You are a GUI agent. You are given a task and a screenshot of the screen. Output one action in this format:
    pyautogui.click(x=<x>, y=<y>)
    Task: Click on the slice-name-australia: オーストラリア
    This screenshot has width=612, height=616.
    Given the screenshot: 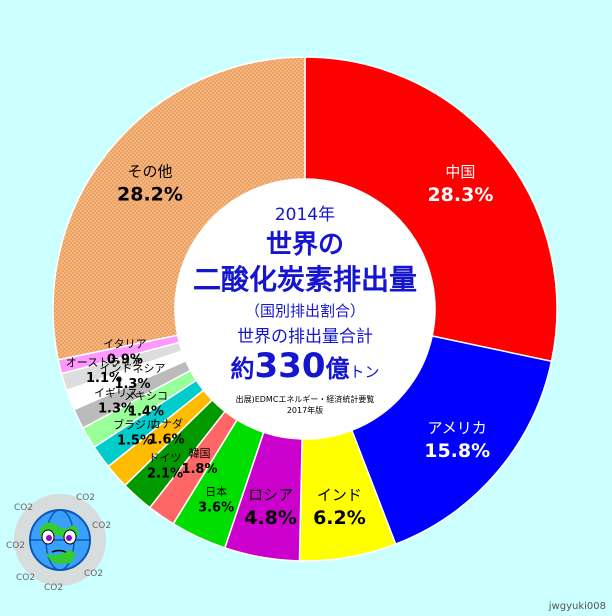 What is the action you would take?
    pyautogui.click(x=104, y=362)
    